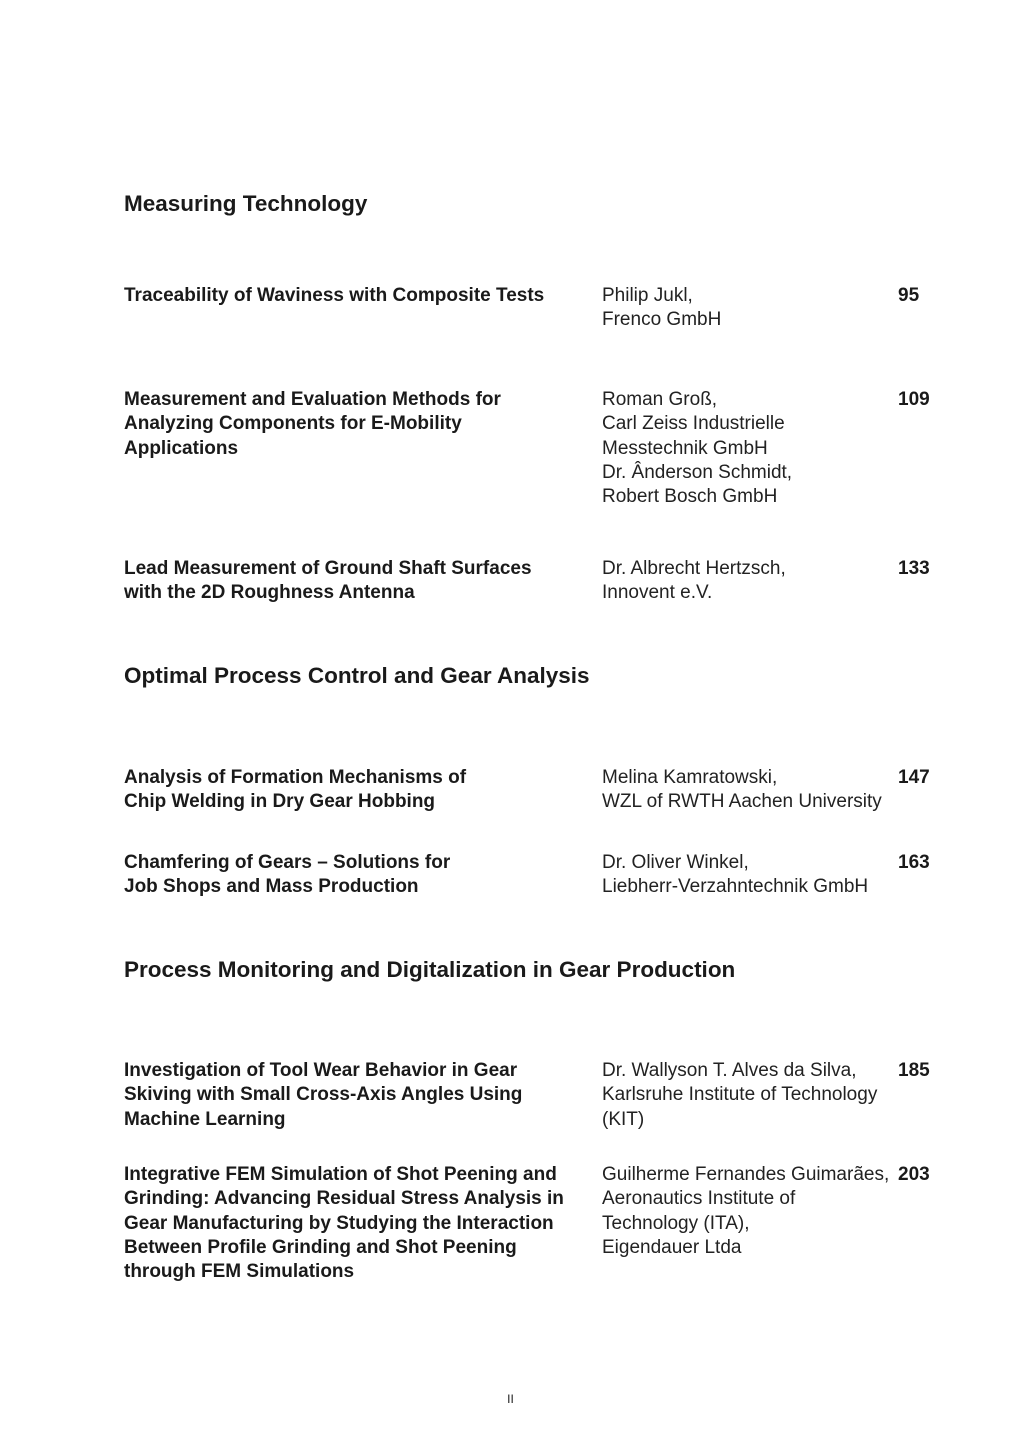 The image size is (1021, 1445). Describe the element at coordinates (914, 568) in the screenshot. I see `entry-page-number: 133` at that location.